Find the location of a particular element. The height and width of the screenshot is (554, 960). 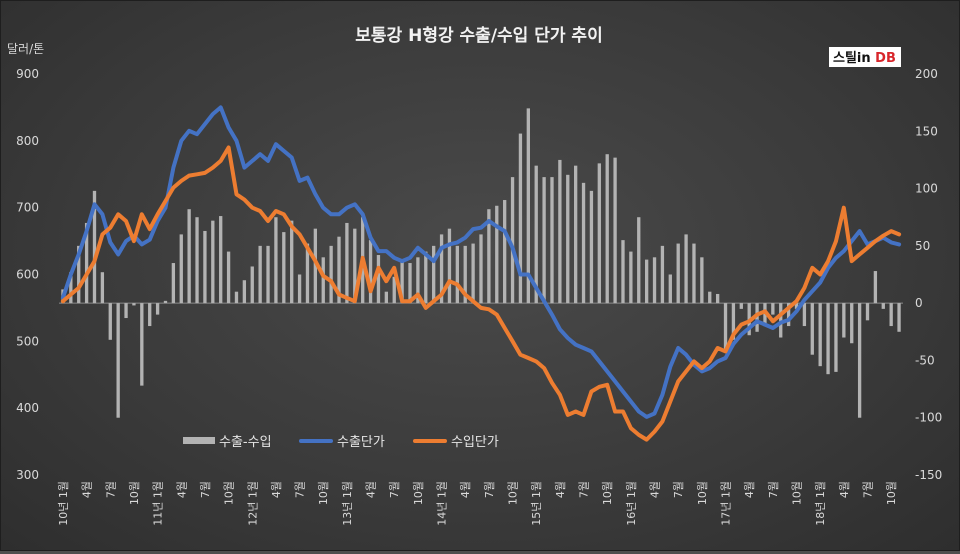

right-tick-label: -100 is located at coordinates (928, 418).